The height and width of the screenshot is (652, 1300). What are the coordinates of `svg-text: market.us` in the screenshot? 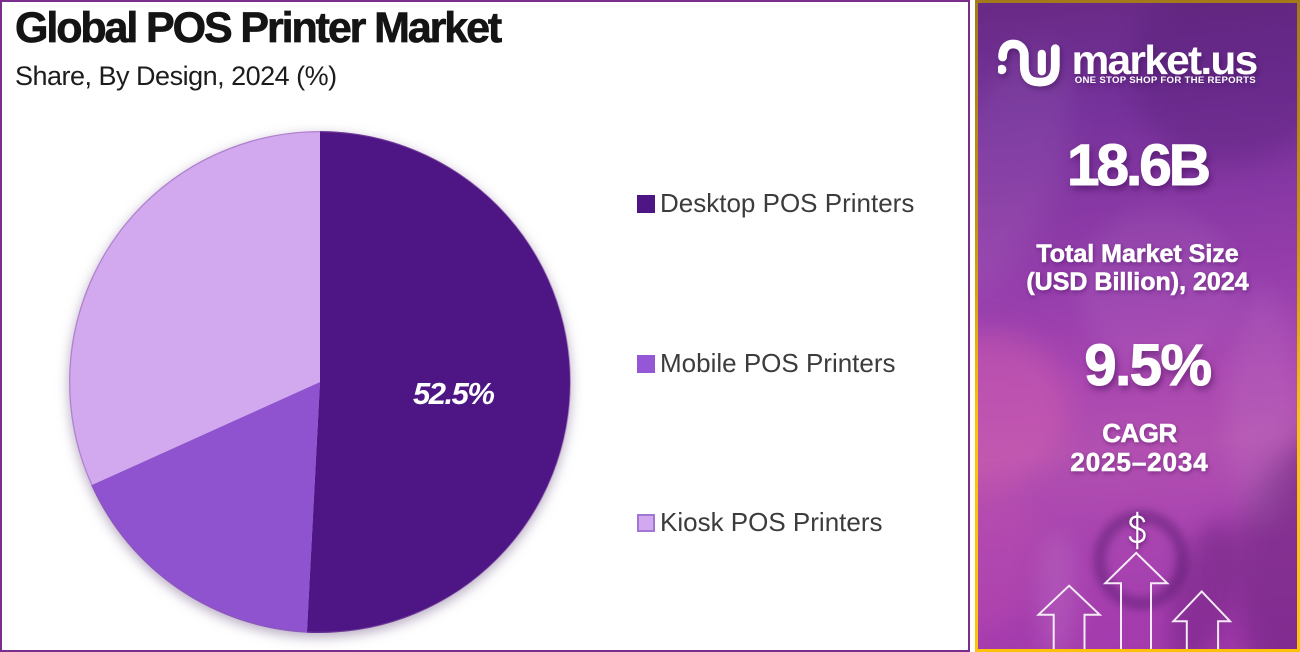 It's located at (1165, 60).